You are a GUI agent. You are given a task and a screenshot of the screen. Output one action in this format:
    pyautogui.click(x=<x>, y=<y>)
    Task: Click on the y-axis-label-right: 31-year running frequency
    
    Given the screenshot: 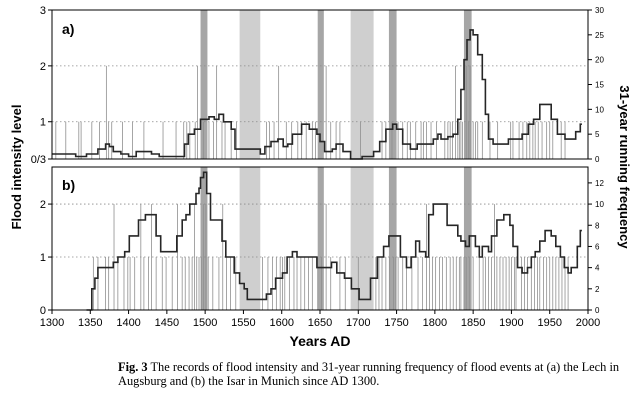 What is the action you would take?
    pyautogui.click(x=624, y=167)
    